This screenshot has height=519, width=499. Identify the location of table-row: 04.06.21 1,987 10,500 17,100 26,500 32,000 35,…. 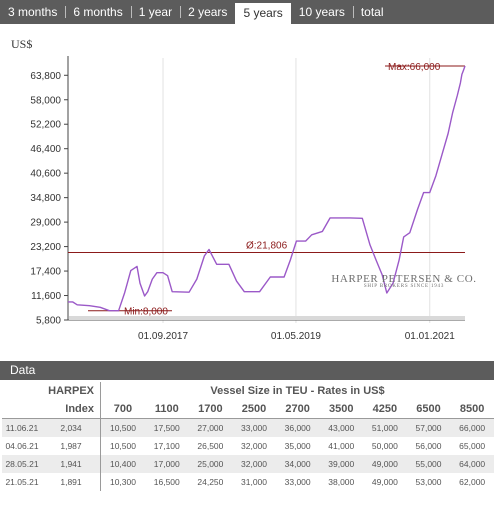
(248, 446).